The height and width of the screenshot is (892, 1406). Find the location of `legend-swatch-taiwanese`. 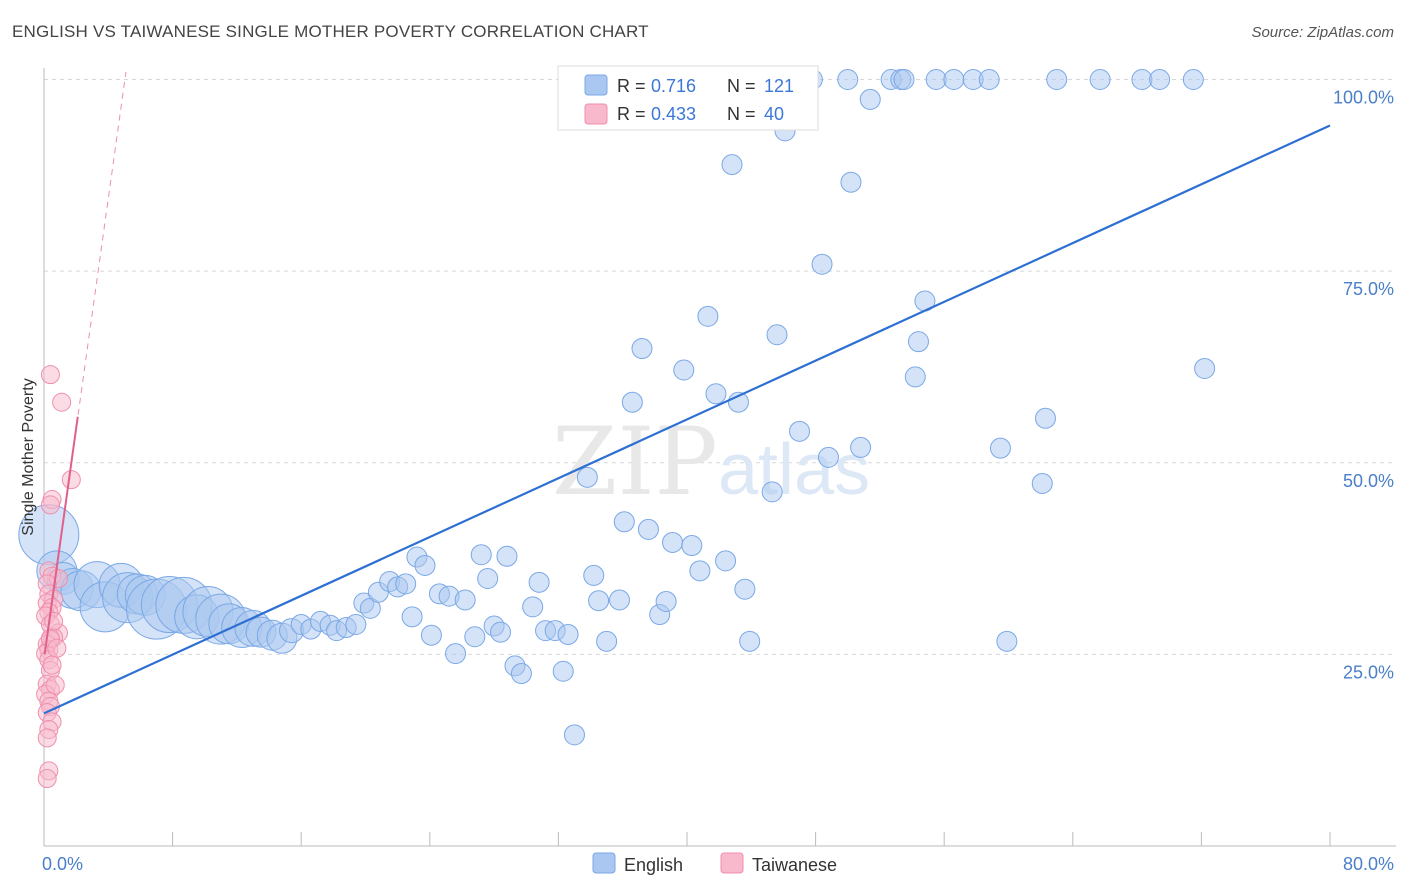

legend-swatch-taiwanese is located at coordinates (596, 114).